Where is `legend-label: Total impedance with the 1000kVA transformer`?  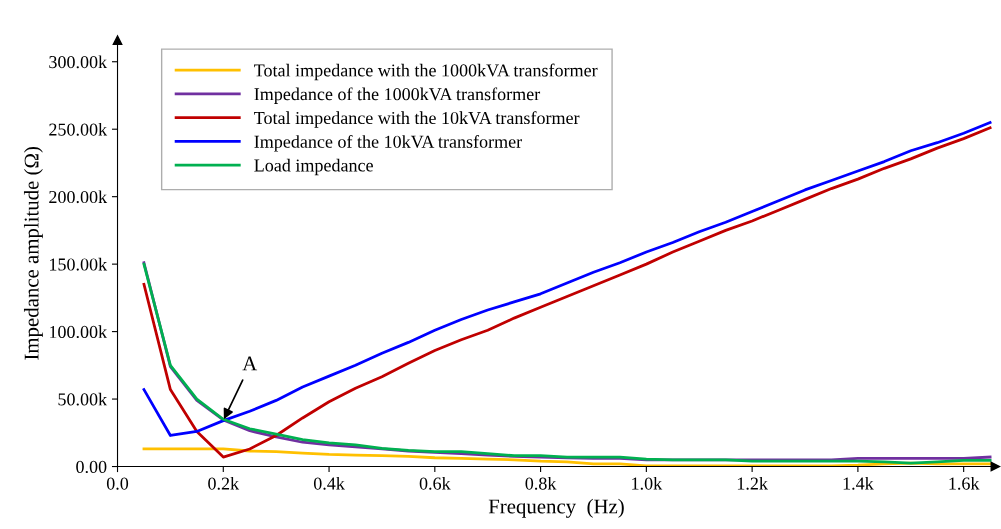 legend-label: Total impedance with the 1000kVA transformer is located at coordinates (426, 72).